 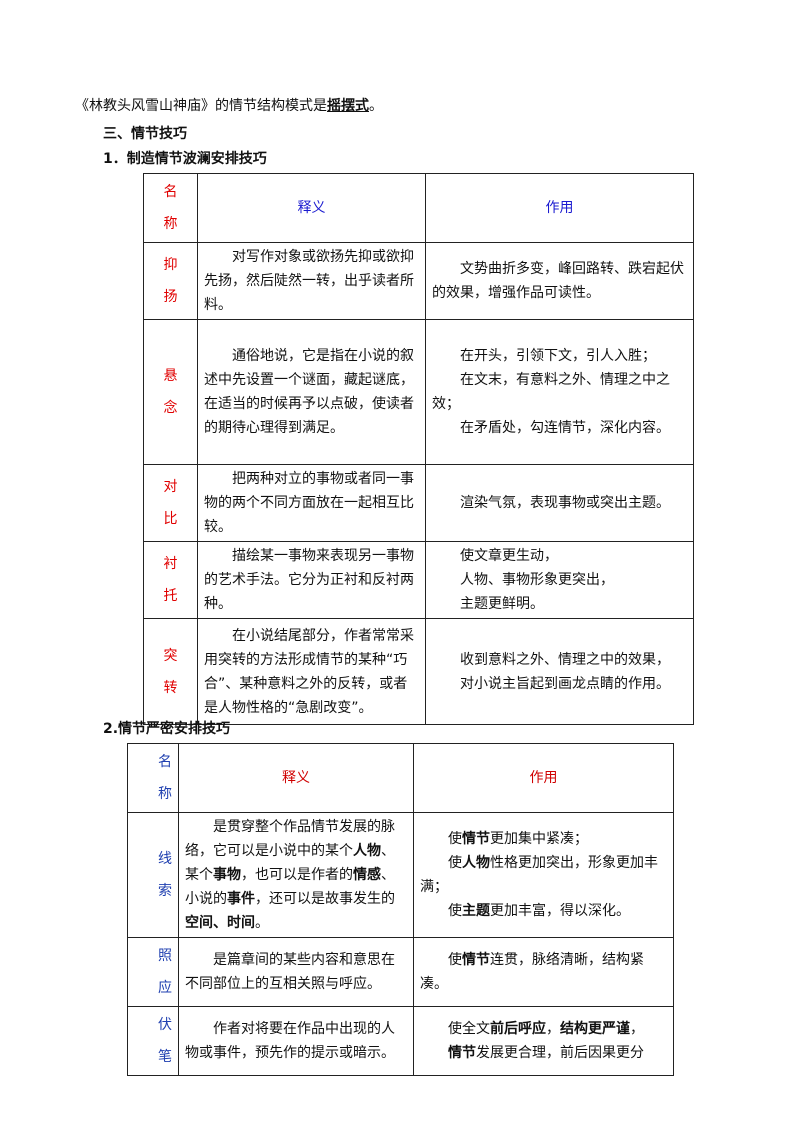 I want to click on effect-cell: 收到意料之外、情理之中的效果， 对小说主旨起到画龙点睛的作用。, so click(x=559, y=671).